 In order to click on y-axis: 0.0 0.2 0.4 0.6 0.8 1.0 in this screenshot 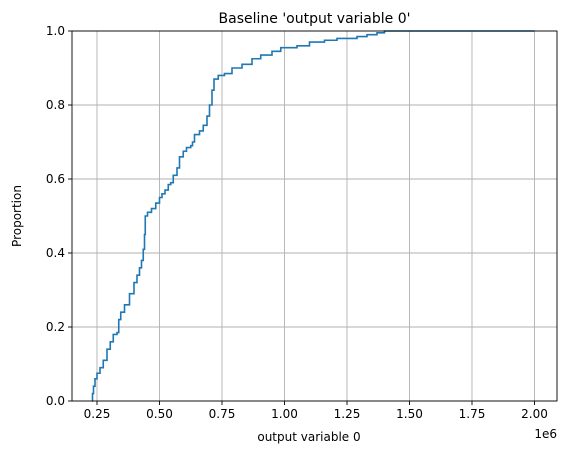, I will do `click(59, 216)`.